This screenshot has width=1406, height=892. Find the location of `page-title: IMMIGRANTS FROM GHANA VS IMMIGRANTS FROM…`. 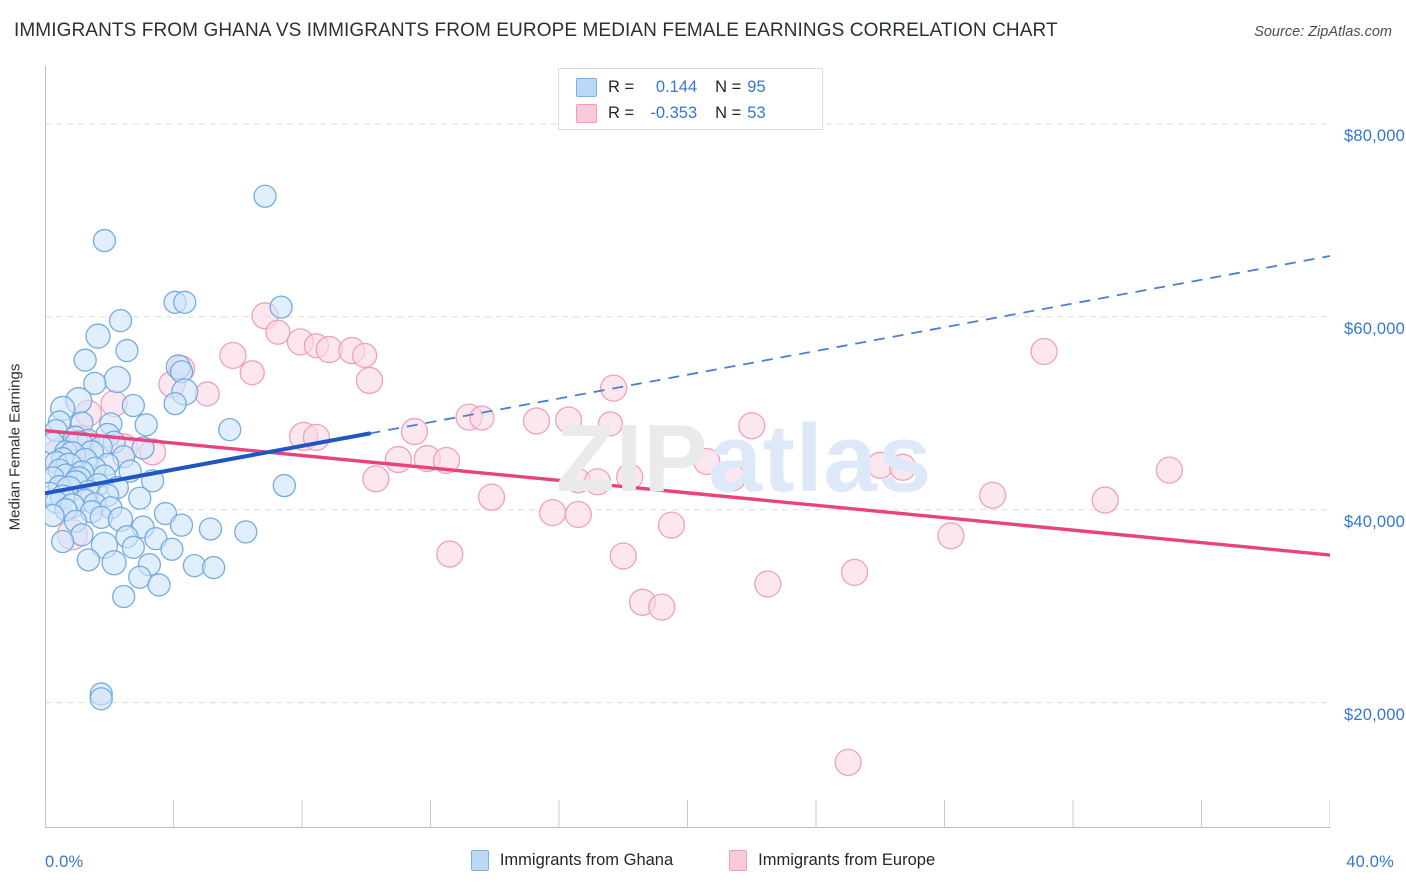

page-title: IMMIGRANTS FROM GHANA VS IMMIGRANTS FROM… is located at coordinates (536, 30).